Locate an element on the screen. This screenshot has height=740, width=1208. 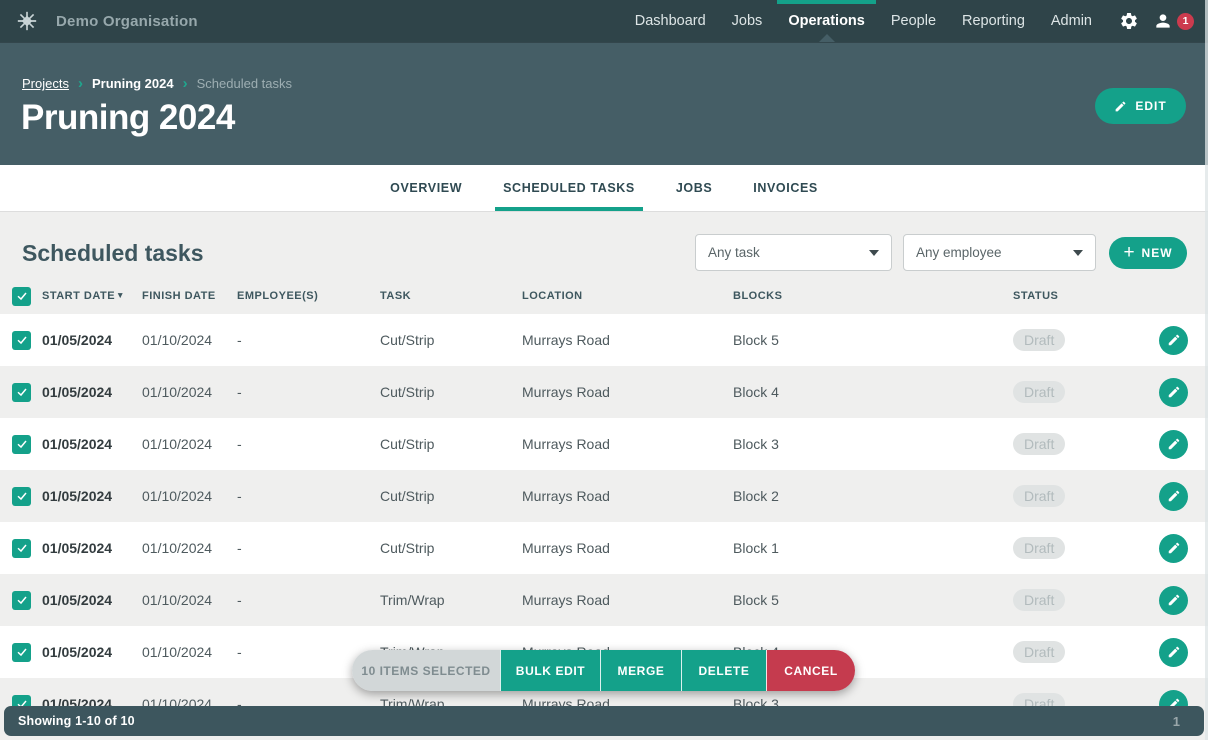
breadcrumb-chevron-icon: › is located at coordinates (185, 83).